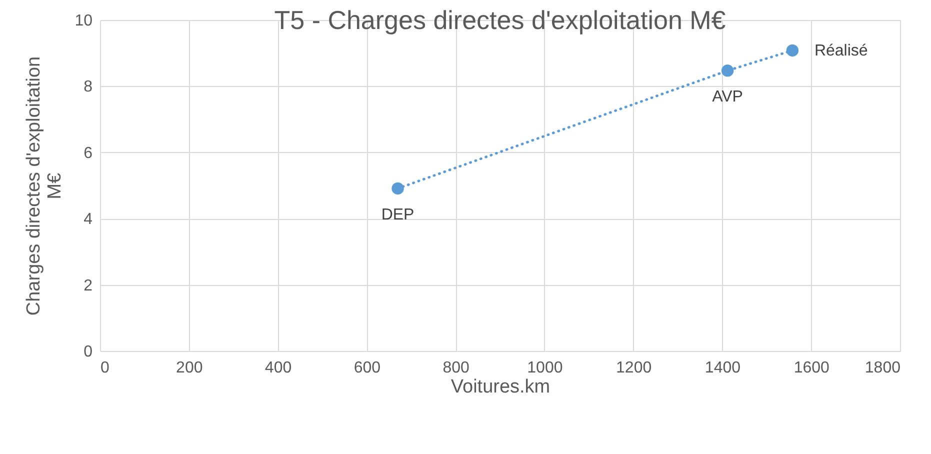  Describe the element at coordinates (88, 352) in the screenshot. I see `y-tick-label: 0` at that location.